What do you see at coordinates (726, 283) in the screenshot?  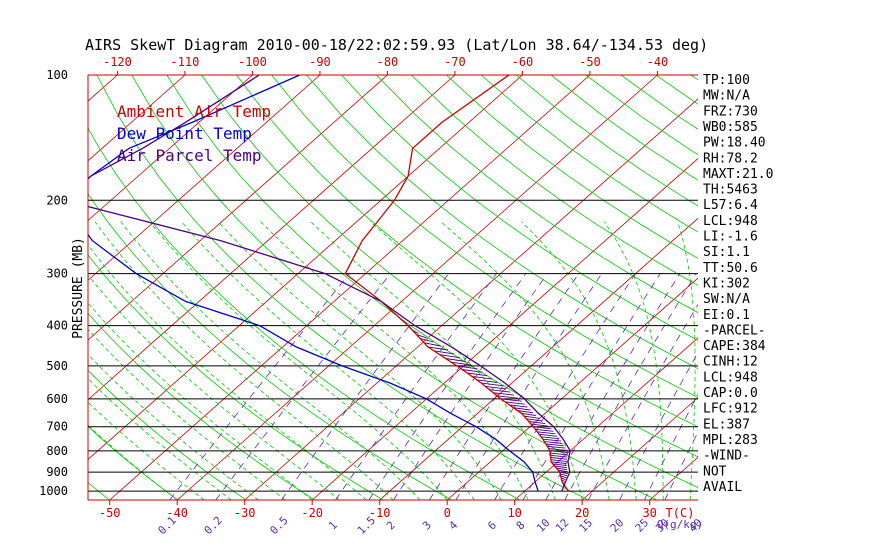 I see `stat-item: KI:302` at bounding box center [726, 283].